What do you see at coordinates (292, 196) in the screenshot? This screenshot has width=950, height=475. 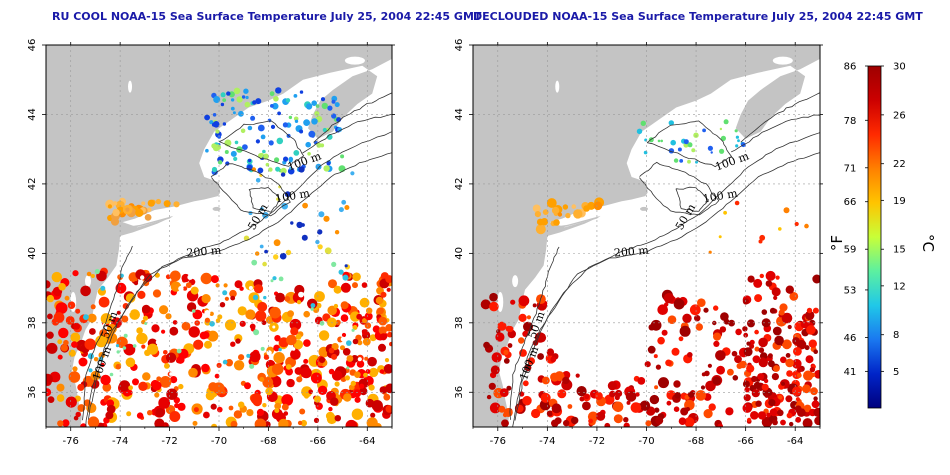 I see `isobath-label: 100 m` at bounding box center [292, 196].